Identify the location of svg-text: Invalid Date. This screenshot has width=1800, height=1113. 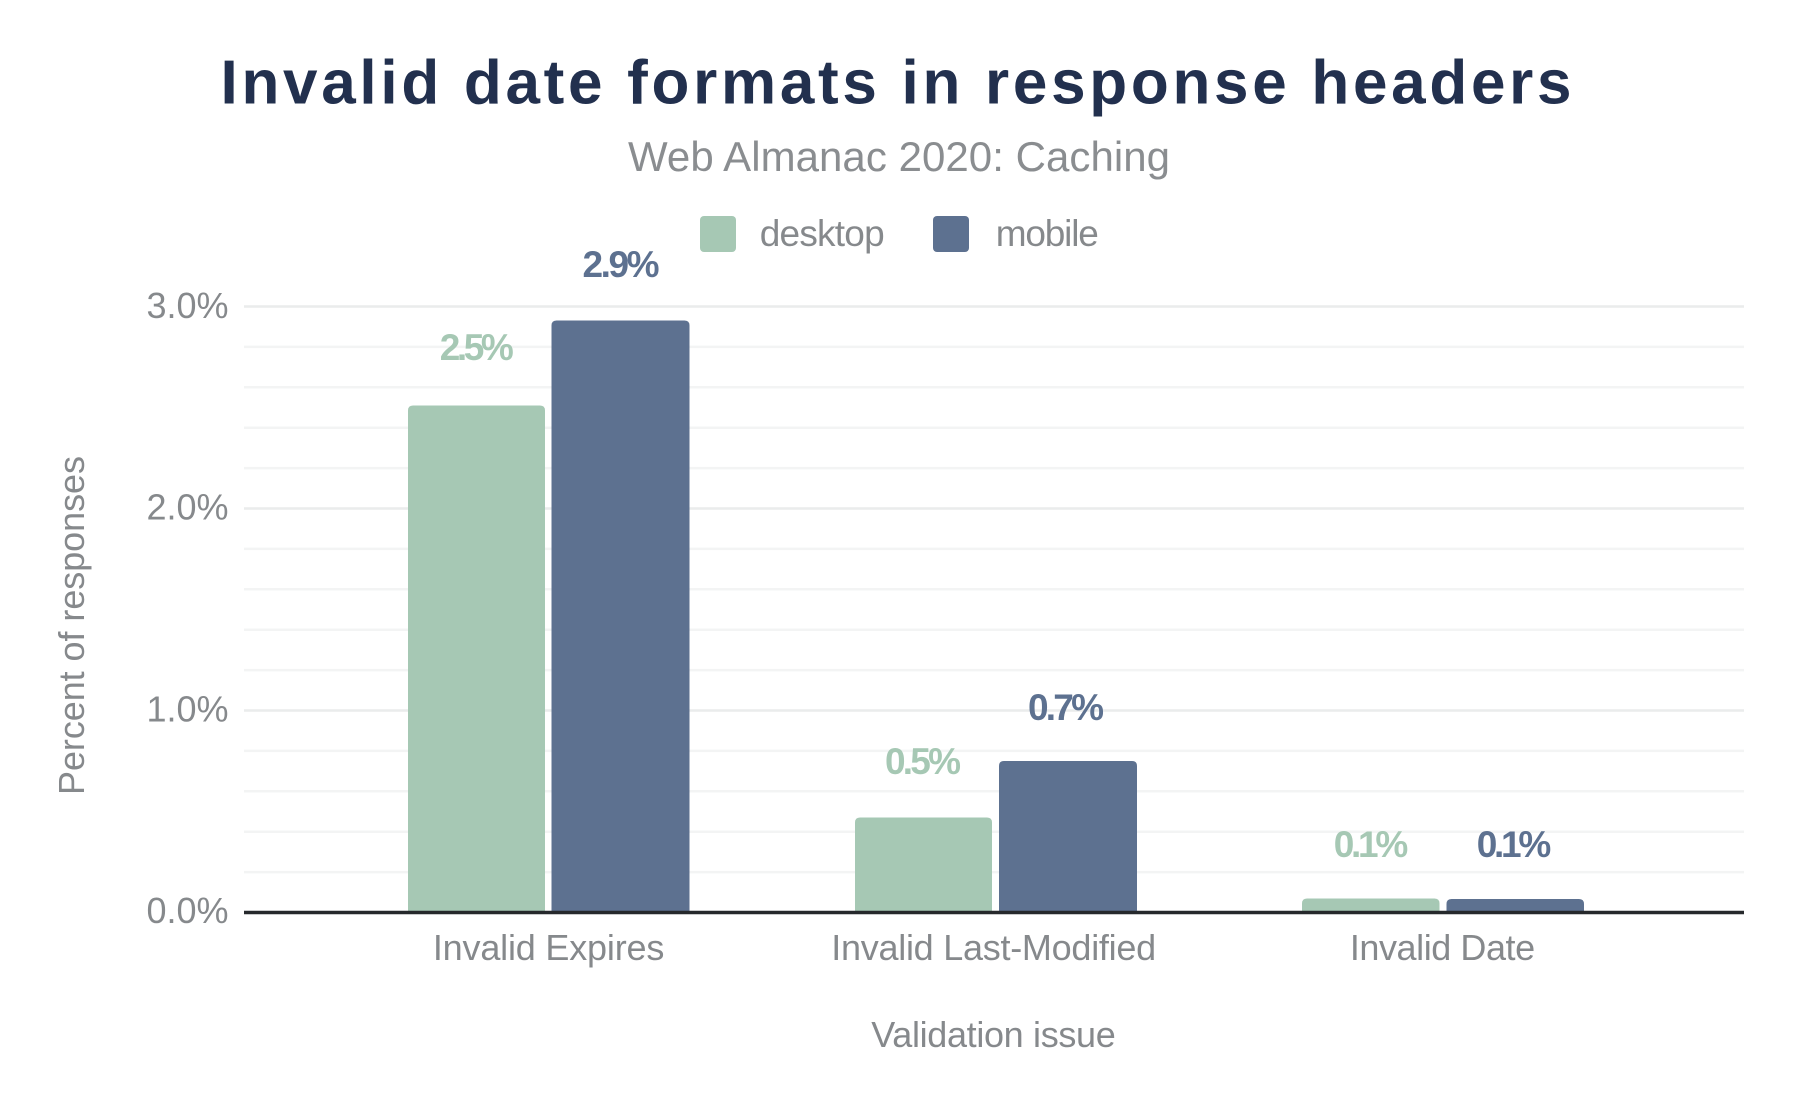
(1442, 947).